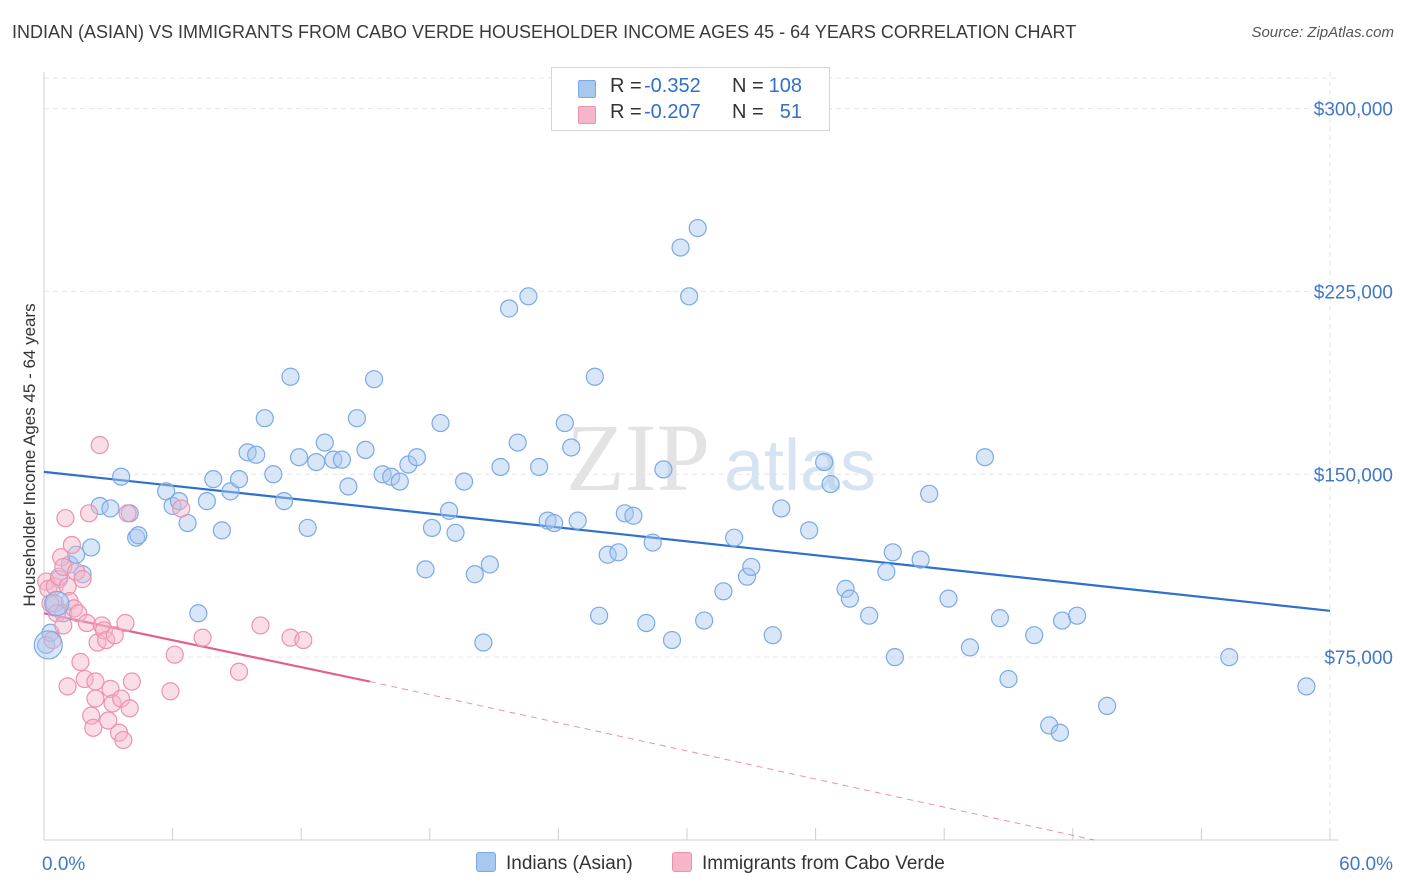  I want to click on legend-n-value: 51, so click(790, 112).